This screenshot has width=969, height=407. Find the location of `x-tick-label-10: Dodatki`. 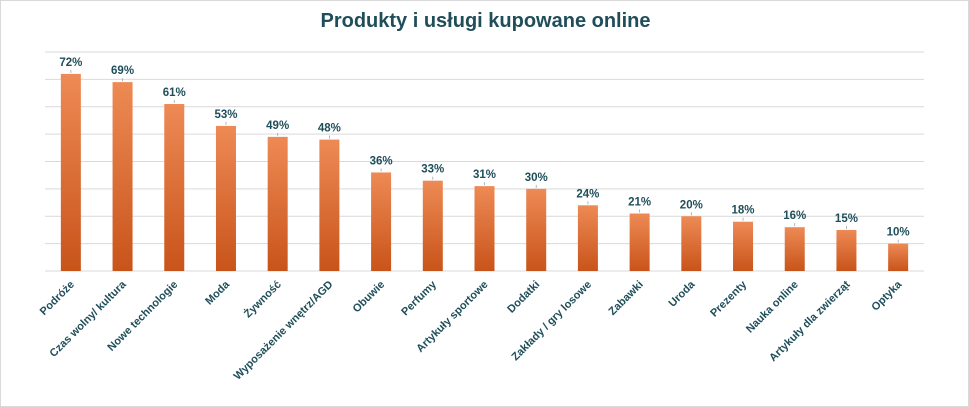

x-tick-label-10: Dodatki is located at coordinates (523, 297).